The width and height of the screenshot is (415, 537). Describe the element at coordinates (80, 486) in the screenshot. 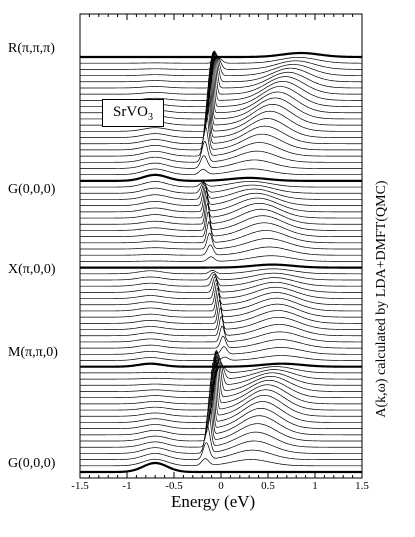

I see `x-tick-label: -1.5` at that location.